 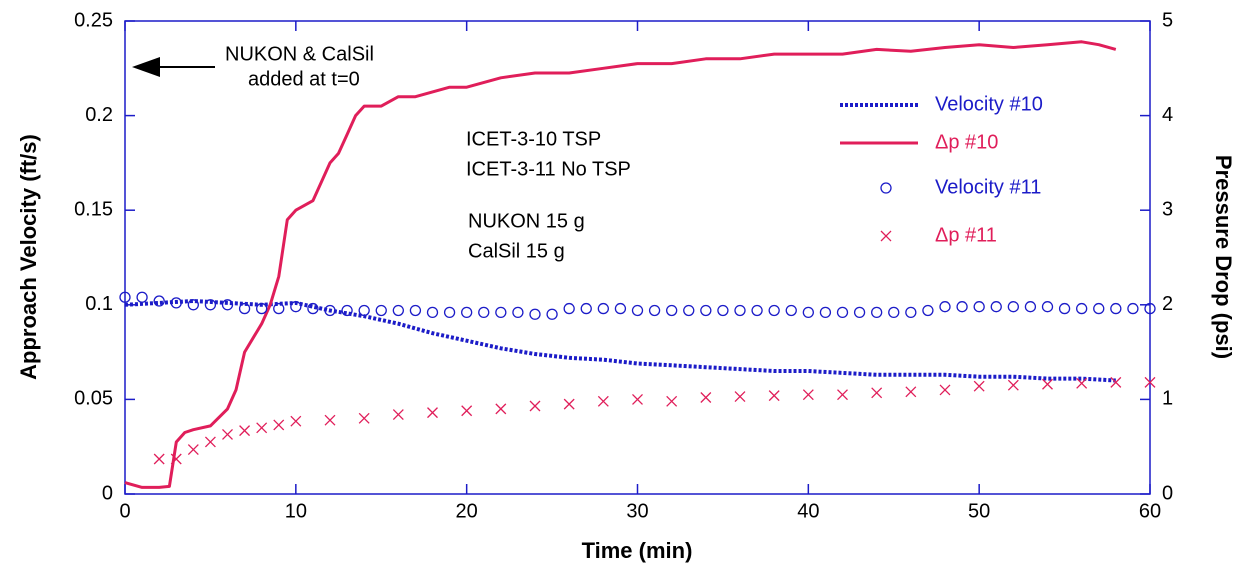 I want to click on x-tick-label: 40, so click(x=808, y=511).